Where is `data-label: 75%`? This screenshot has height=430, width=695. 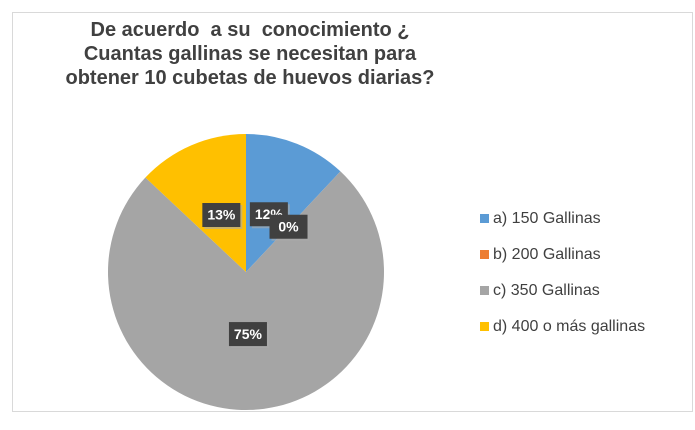 data-label: 75% is located at coordinates (248, 334).